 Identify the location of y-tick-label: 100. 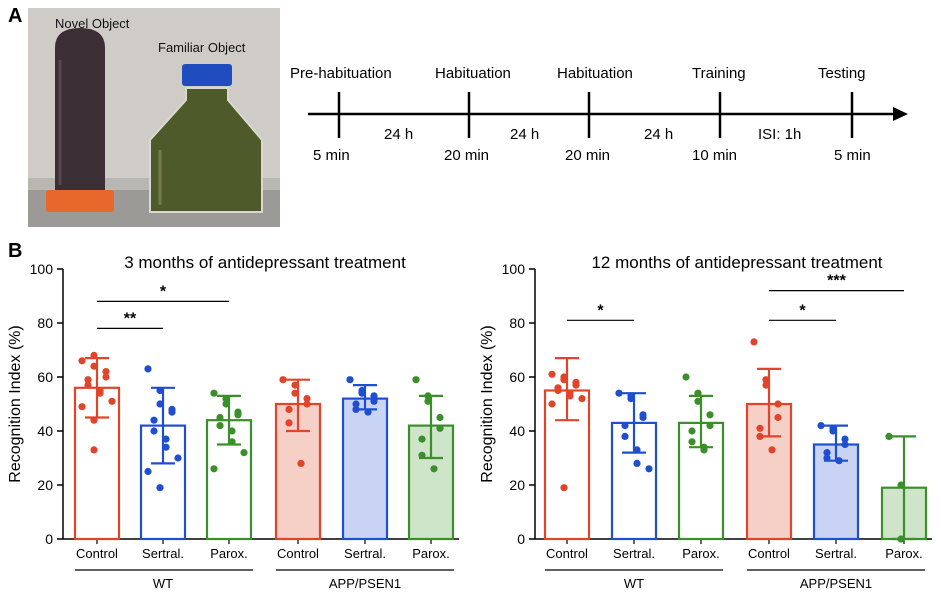
(514, 269).